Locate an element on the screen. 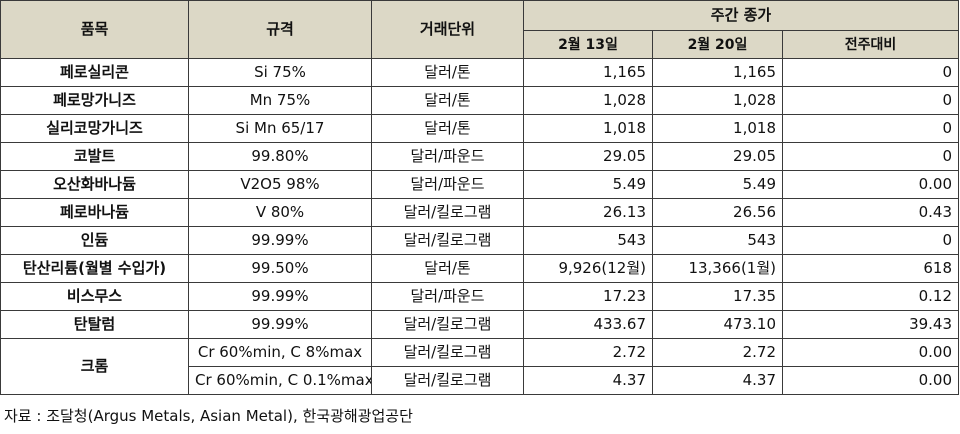 This screenshot has width=960, height=434. row-date1-price: 5.49 is located at coordinates (588, 184).